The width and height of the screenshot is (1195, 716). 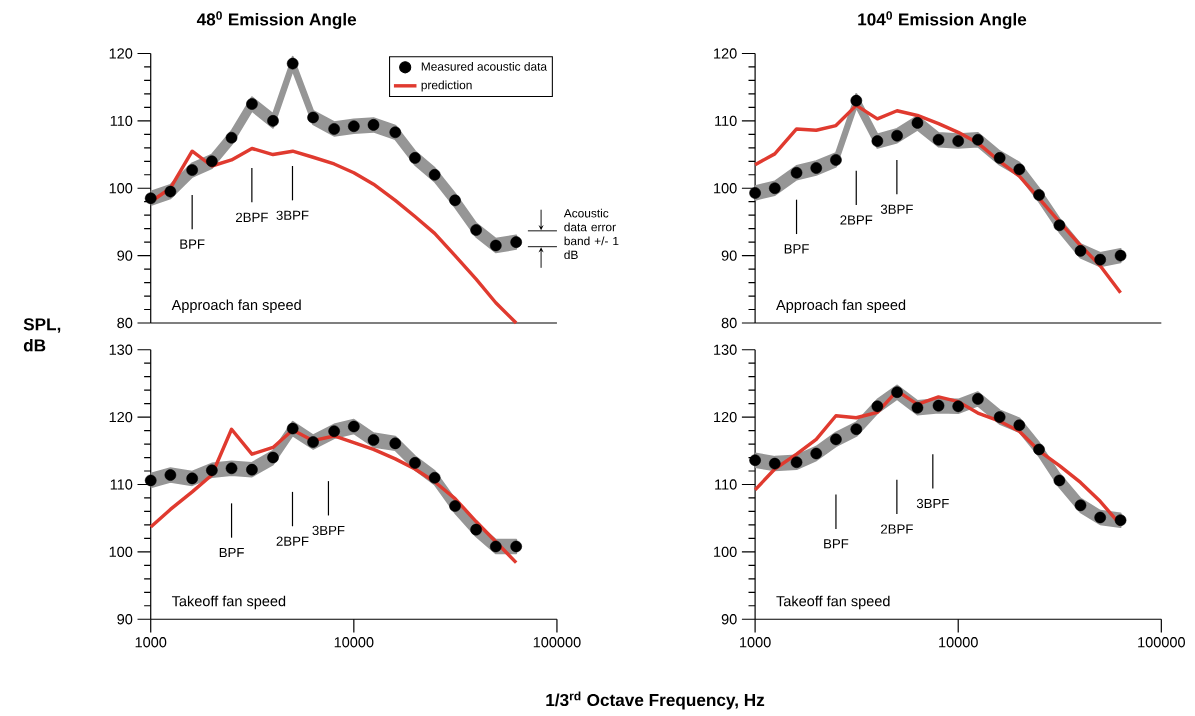 What do you see at coordinates (42, 335) in the screenshot?
I see `y-axis-title: SPL, dB` at bounding box center [42, 335].